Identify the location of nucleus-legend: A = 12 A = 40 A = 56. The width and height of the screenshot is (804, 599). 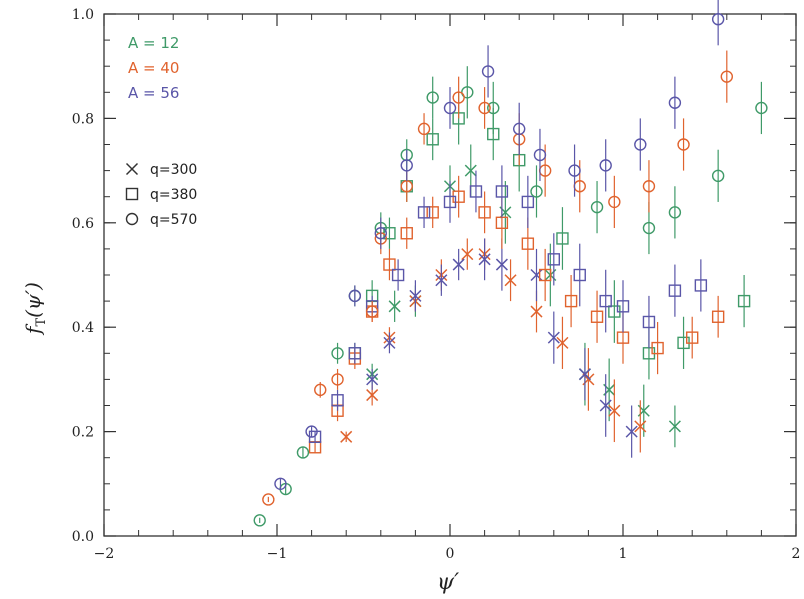
(153, 68).